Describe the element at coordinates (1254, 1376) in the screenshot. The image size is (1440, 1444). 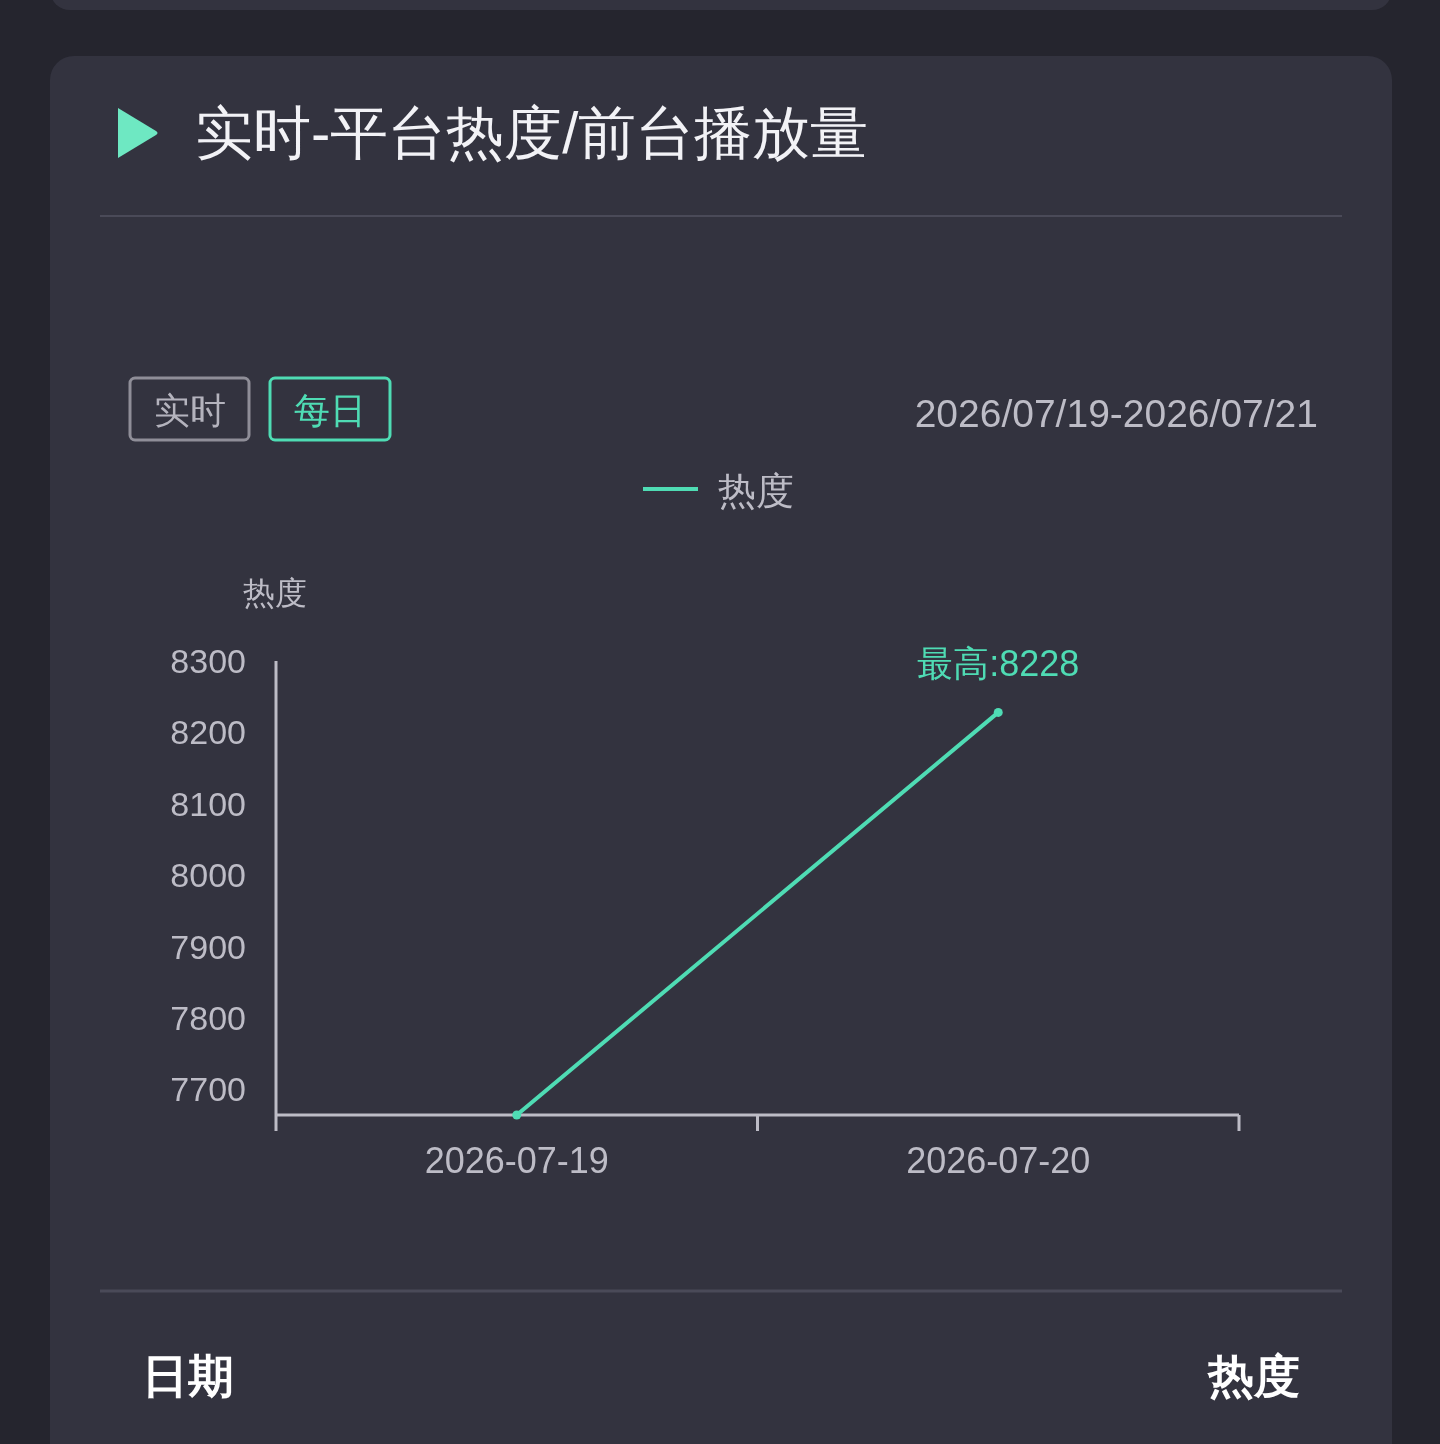
I see `annotation: 热度` at that location.